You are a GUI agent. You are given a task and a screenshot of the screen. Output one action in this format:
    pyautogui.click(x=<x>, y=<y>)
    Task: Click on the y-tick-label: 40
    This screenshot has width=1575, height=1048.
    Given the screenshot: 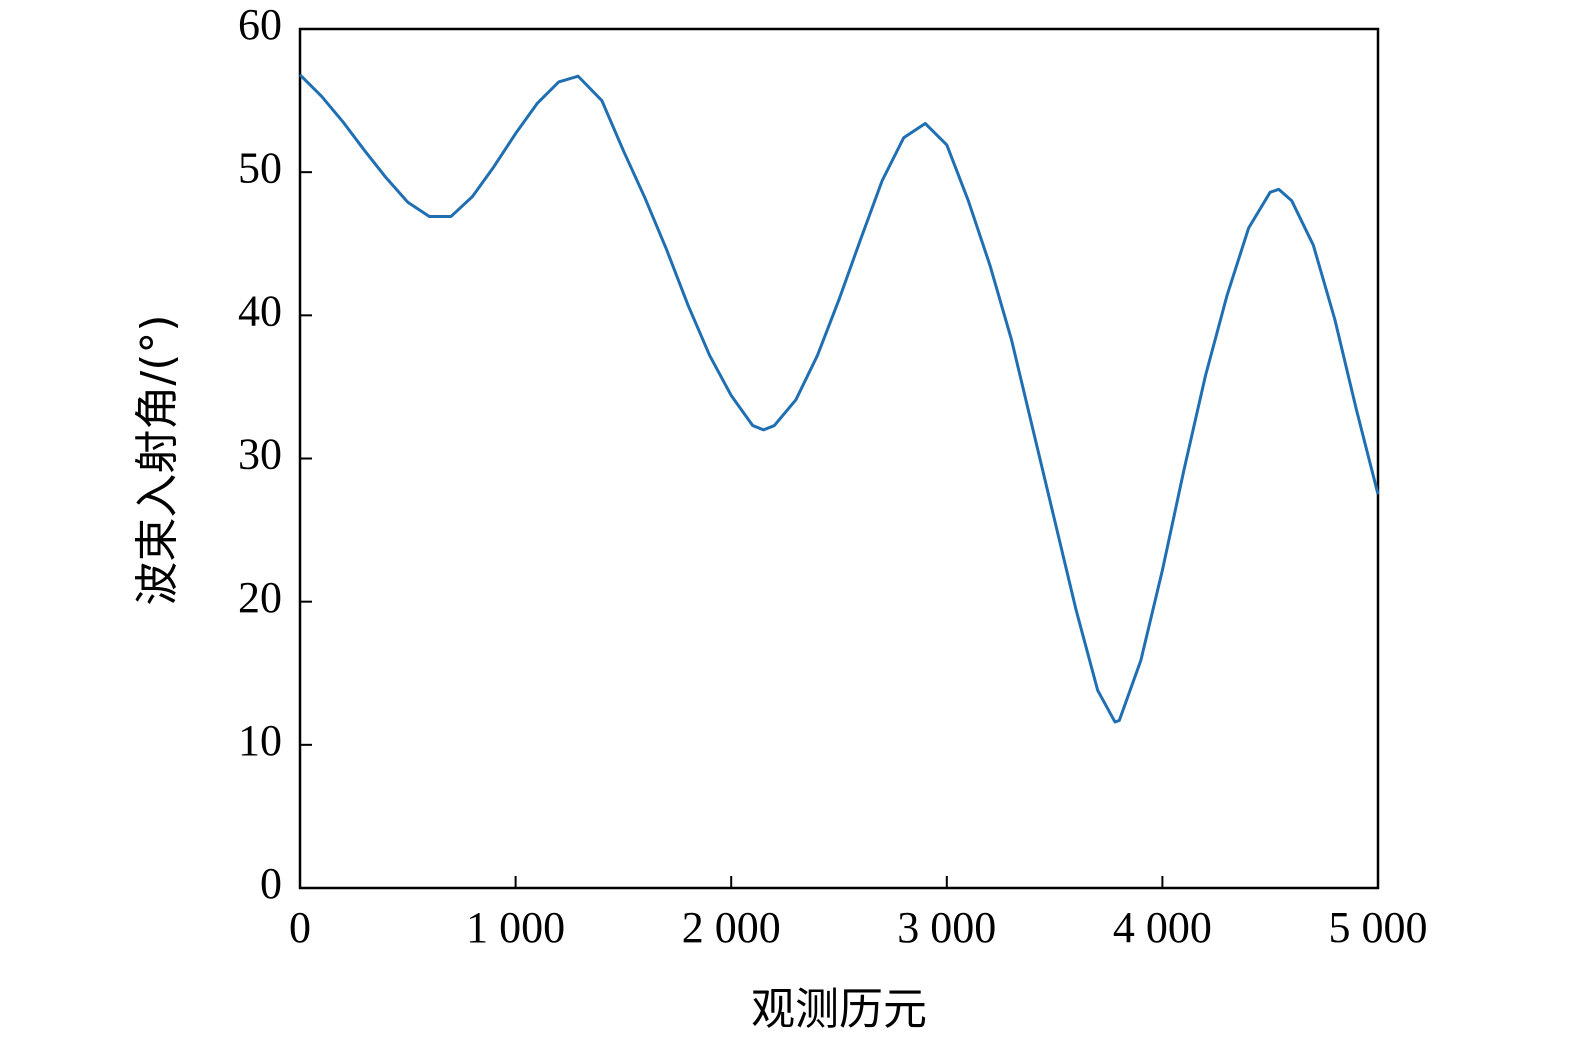 What is the action you would take?
    pyautogui.click(x=260, y=310)
    